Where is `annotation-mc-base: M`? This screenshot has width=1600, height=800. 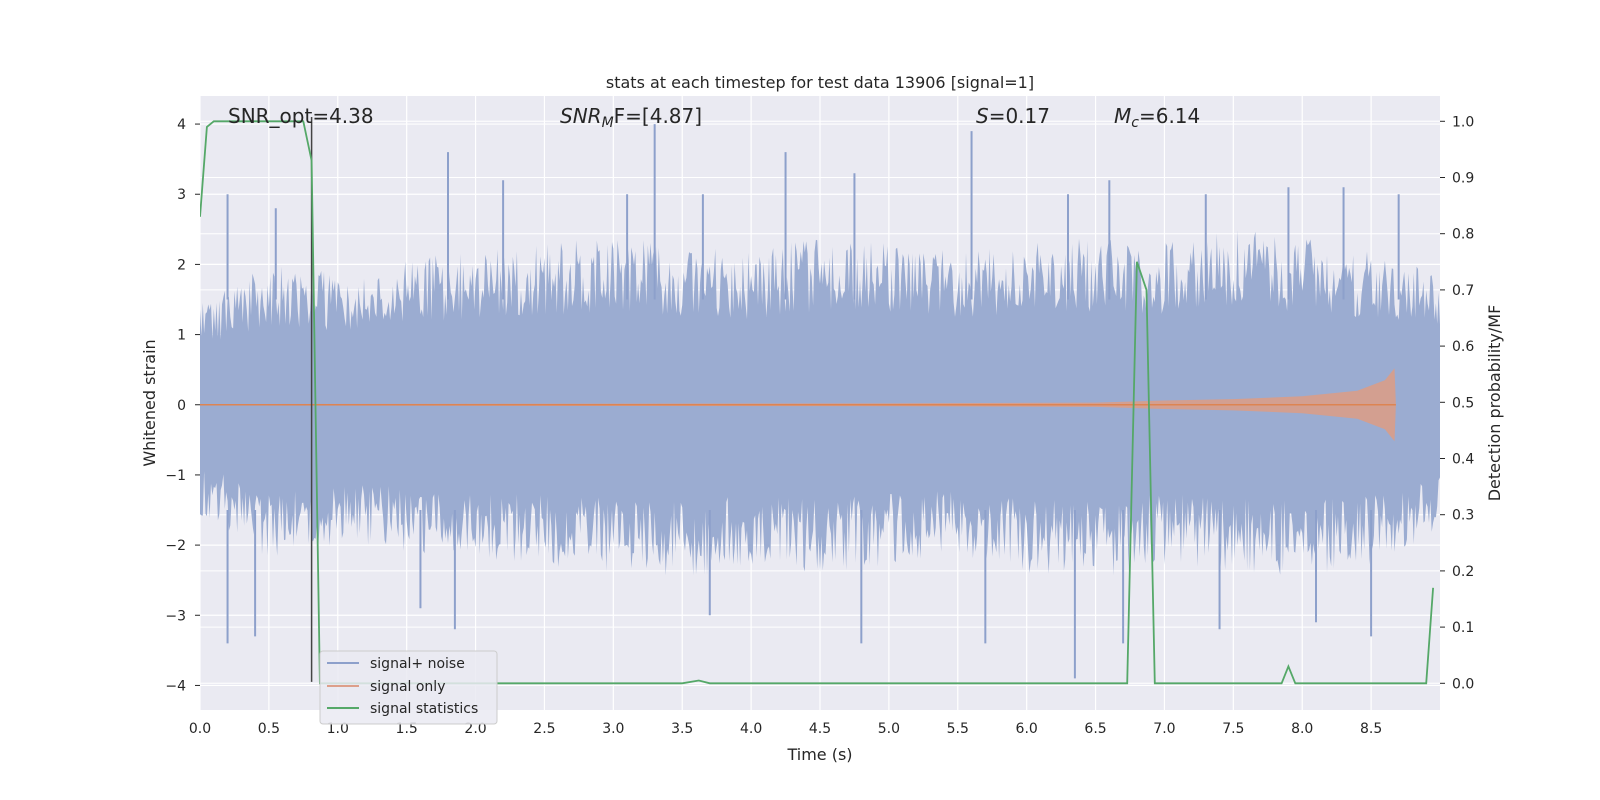
annotation-mc-base: M is located at coordinates (1122, 116).